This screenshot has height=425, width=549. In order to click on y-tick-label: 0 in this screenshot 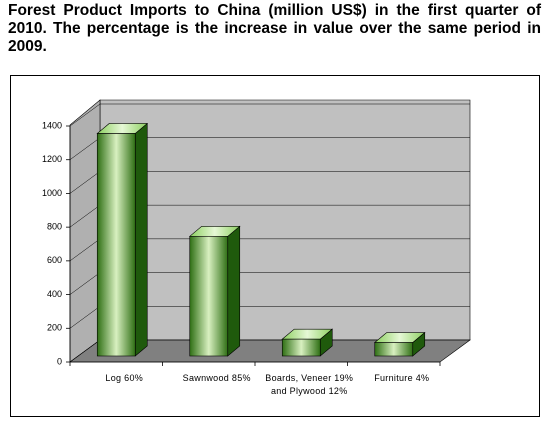, I will do `click(59, 361)`.